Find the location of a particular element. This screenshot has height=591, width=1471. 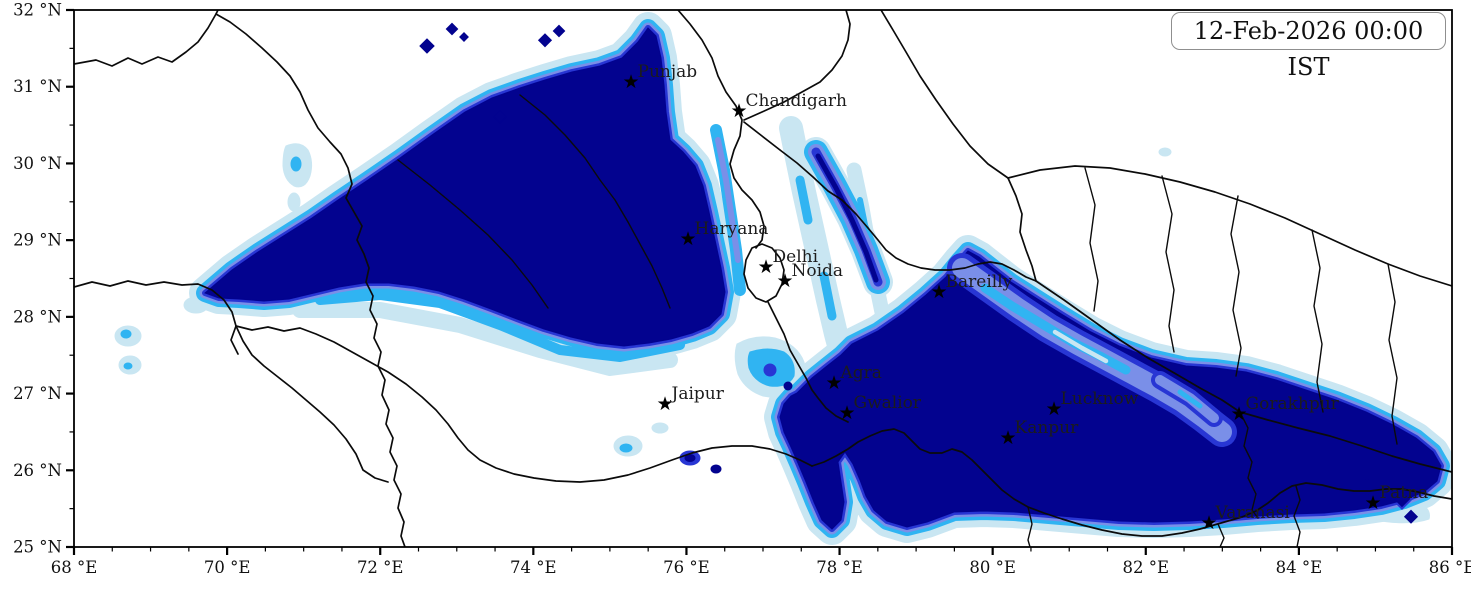

x-tick-label: 84 °E is located at coordinates (1299, 567).